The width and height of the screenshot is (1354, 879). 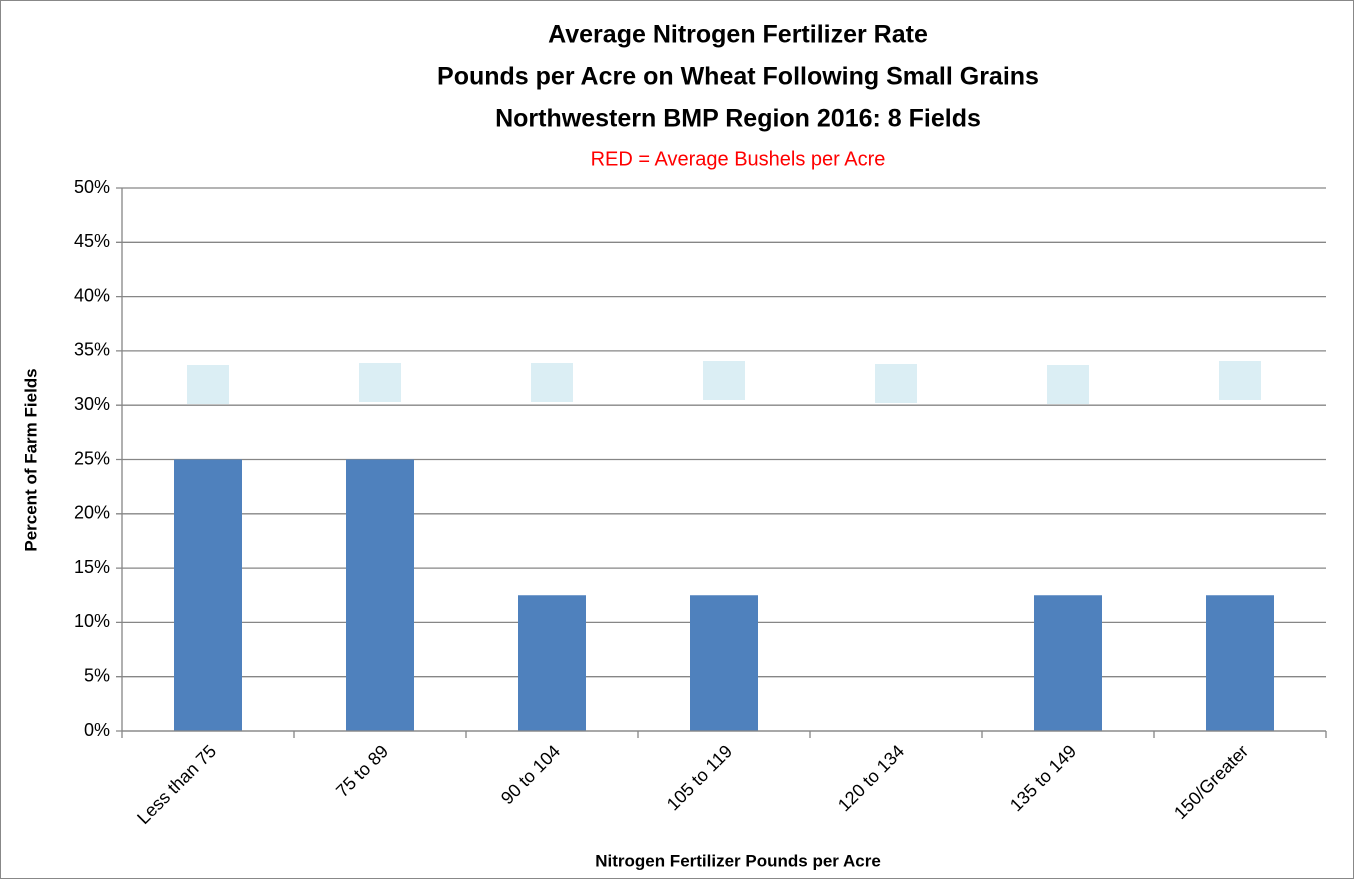 What do you see at coordinates (738, 159) in the screenshot?
I see `chart-subtitle: RED = Average Bushels per Acre` at bounding box center [738, 159].